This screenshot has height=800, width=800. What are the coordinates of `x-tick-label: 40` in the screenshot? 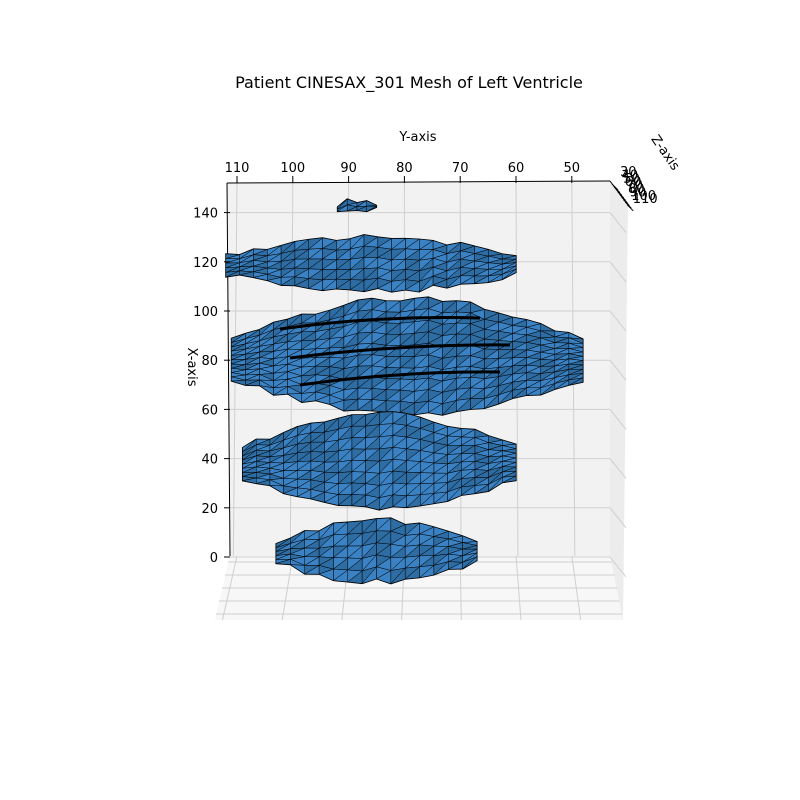 It's located at (209, 460).